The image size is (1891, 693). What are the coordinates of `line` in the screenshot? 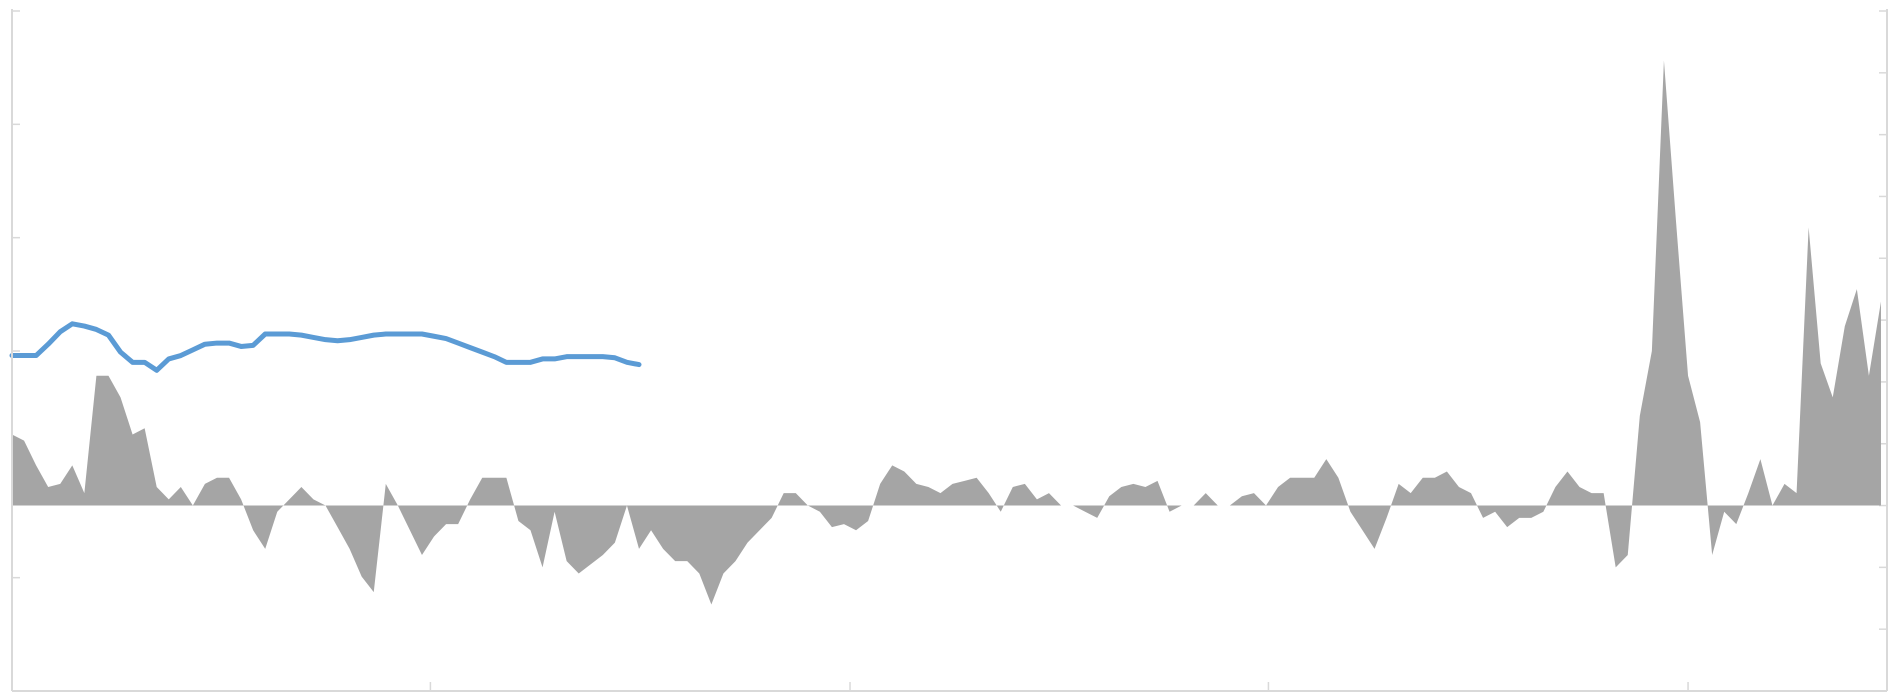 It's located at (325, 347).